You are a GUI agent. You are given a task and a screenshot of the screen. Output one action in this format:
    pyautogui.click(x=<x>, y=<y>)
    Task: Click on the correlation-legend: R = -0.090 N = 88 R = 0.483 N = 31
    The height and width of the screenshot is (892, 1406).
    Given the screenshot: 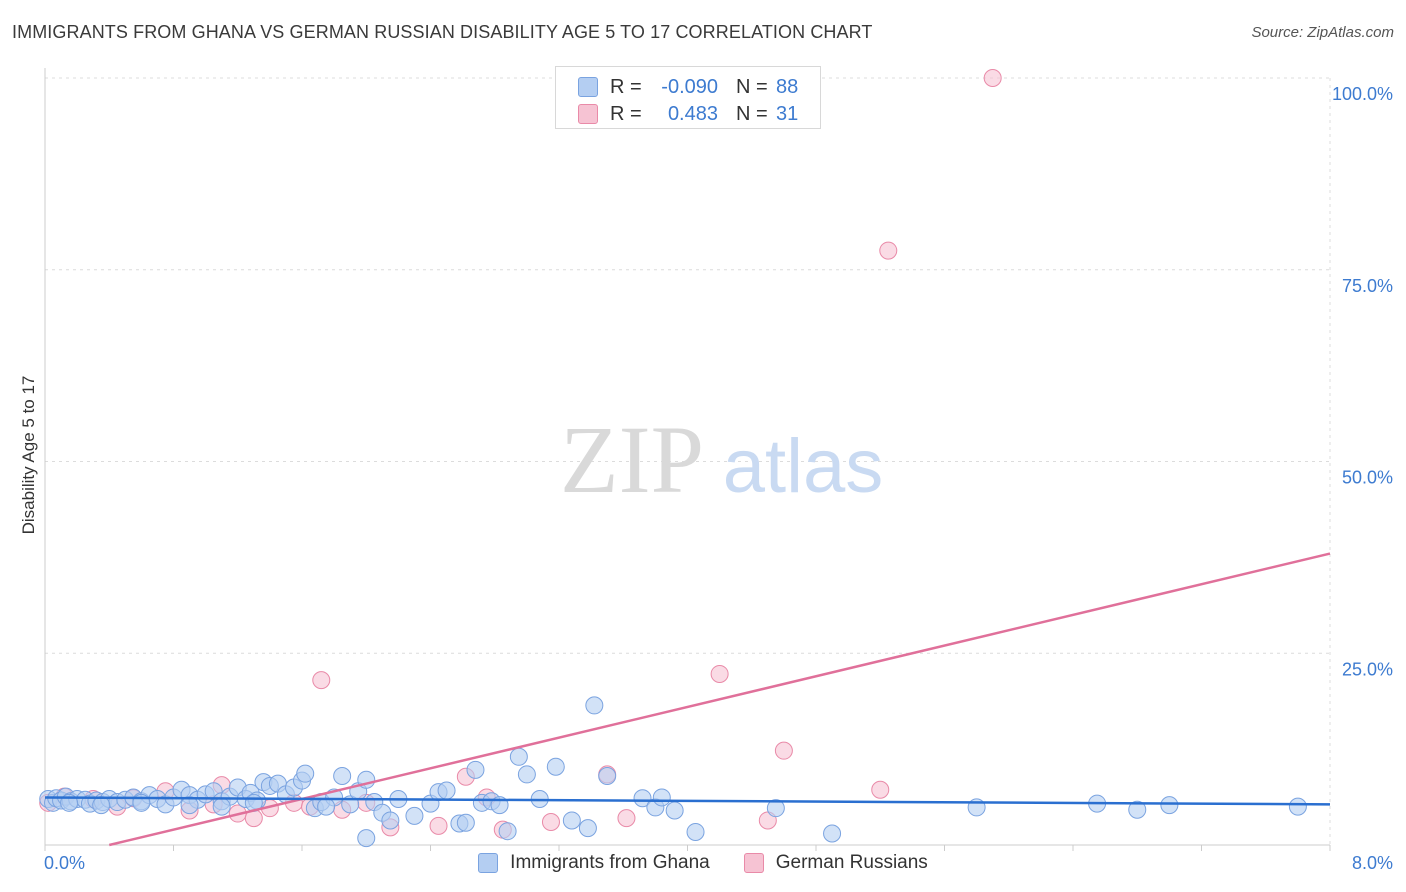 What is the action you would take?
    pyautogui.click(x=688, y=97)
    